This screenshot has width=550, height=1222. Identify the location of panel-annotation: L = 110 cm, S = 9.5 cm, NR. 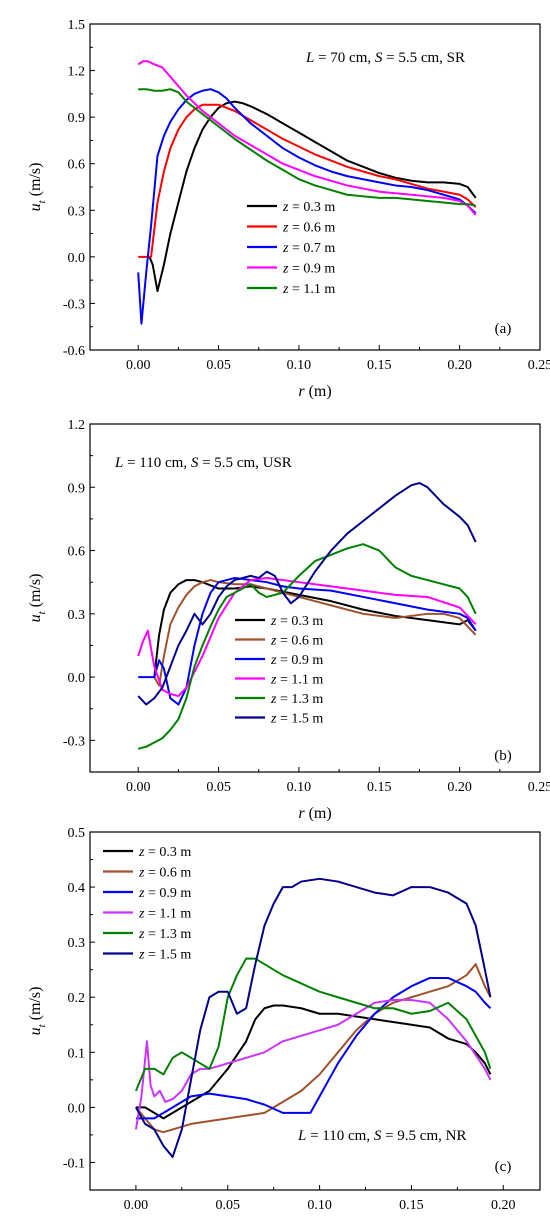
(381, 1136).